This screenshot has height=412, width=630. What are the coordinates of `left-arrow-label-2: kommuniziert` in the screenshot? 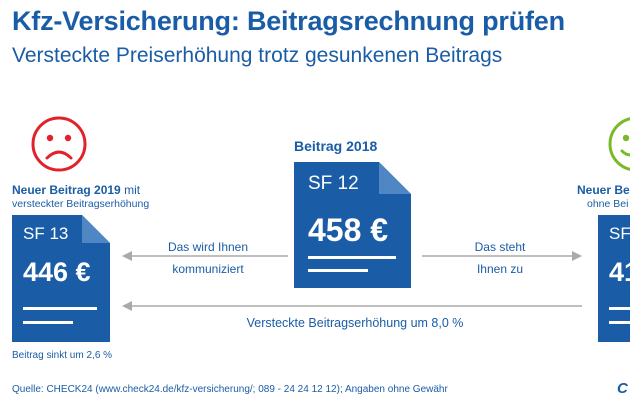 It's located at (208, 269).